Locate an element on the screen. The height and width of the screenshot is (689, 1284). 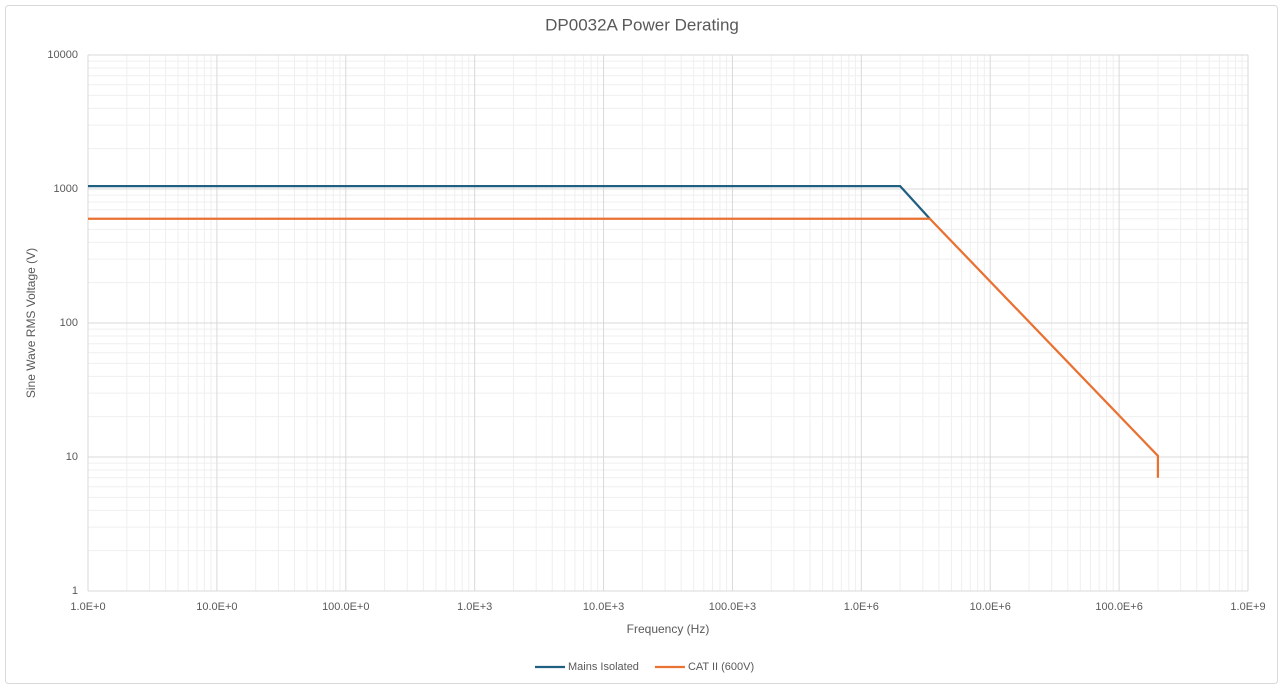
y-tick-label: 1000 is located at coordinates (66, 189).